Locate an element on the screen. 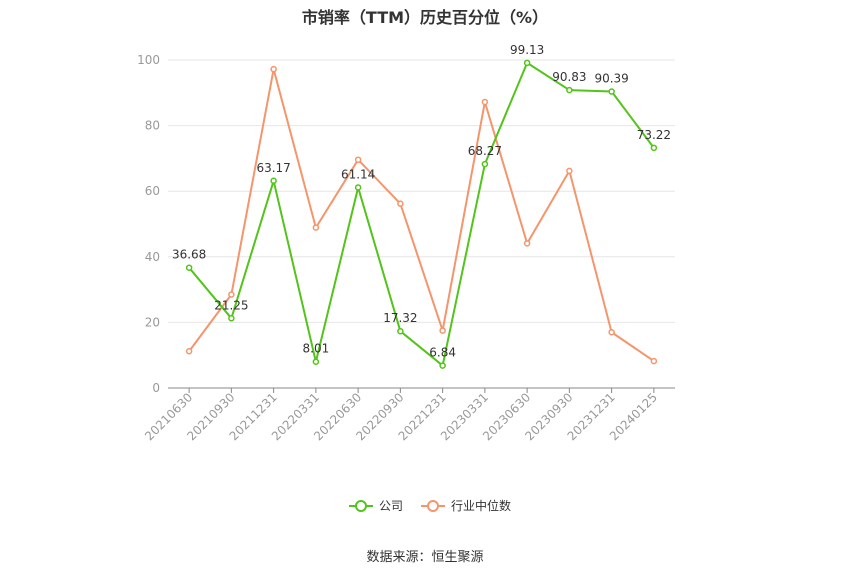 The image size is (850, 575). legend-label: 行业中位数 is located at coordinates (481, 505).